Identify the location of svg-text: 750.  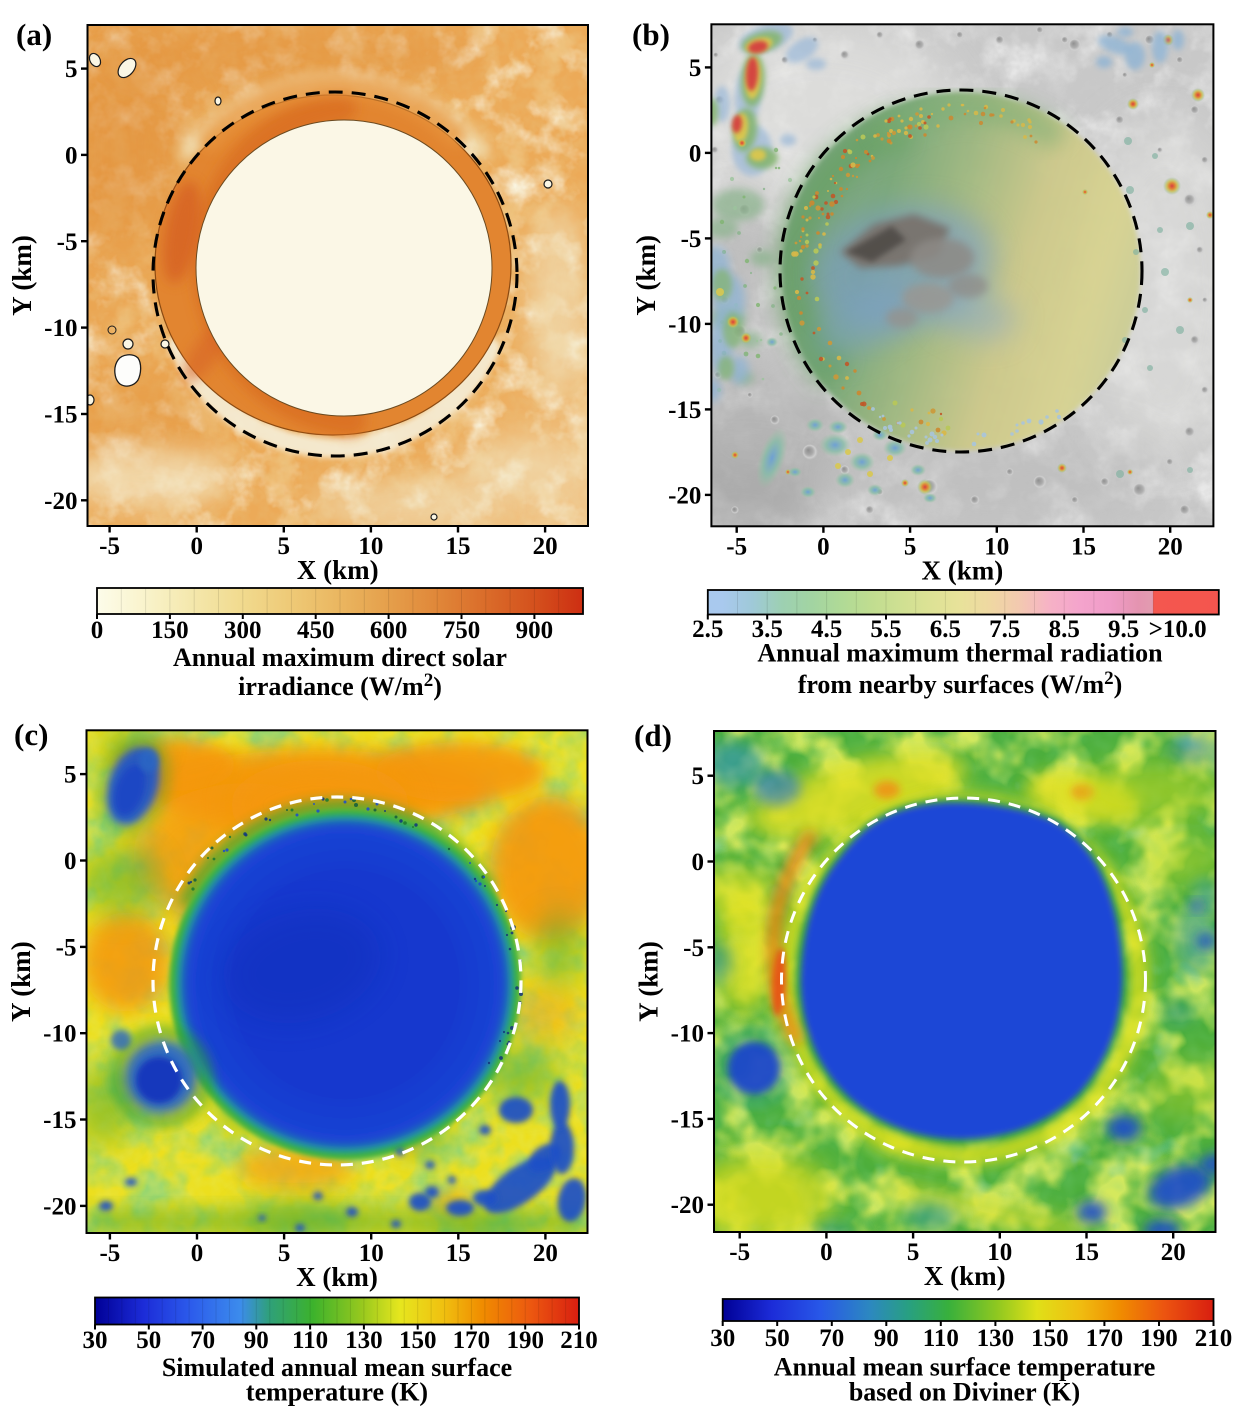
(462, 630).